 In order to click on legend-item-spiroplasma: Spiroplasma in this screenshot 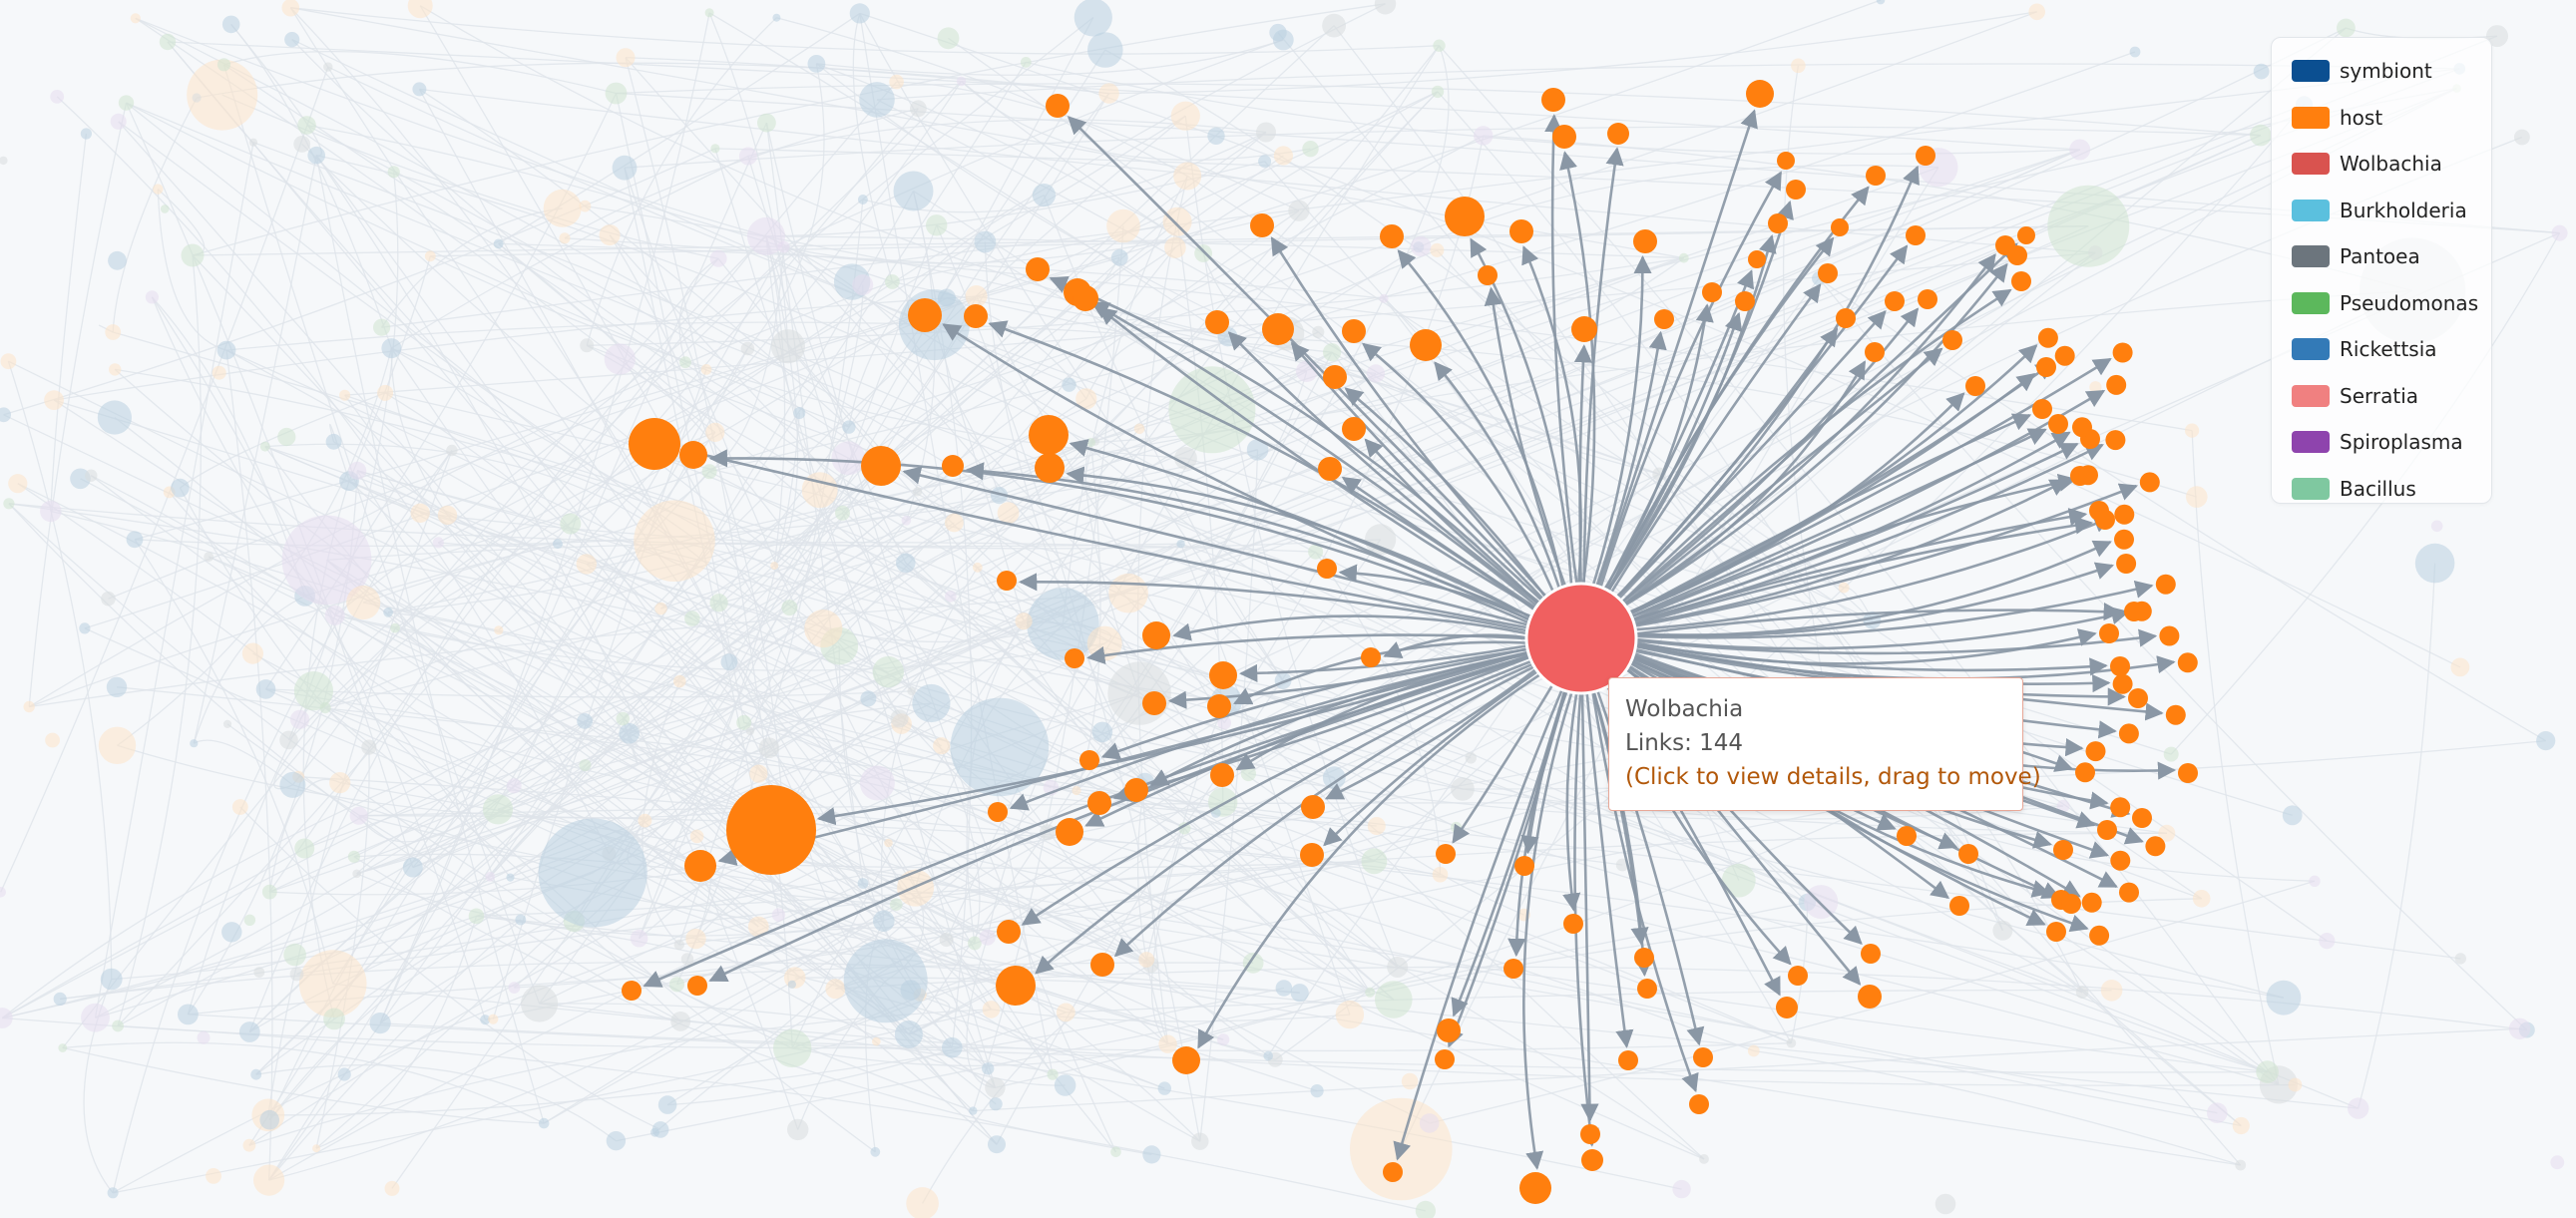, I will do `click(2391, 443)`.